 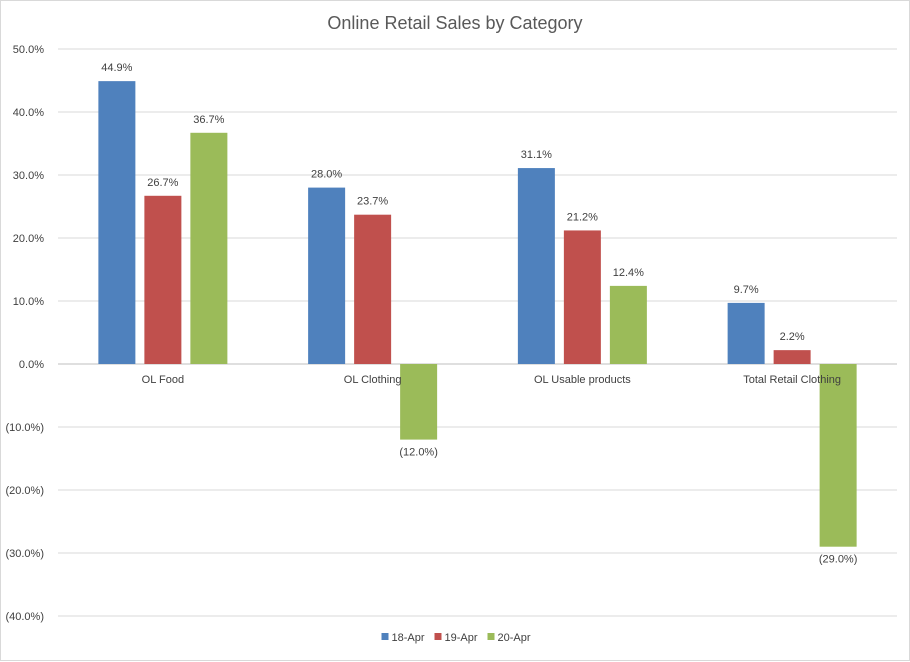 What do you see at coordinates (372, 202) in the screenshot?
I see `data-label: 23.7%` at bounding box center [372, 202].